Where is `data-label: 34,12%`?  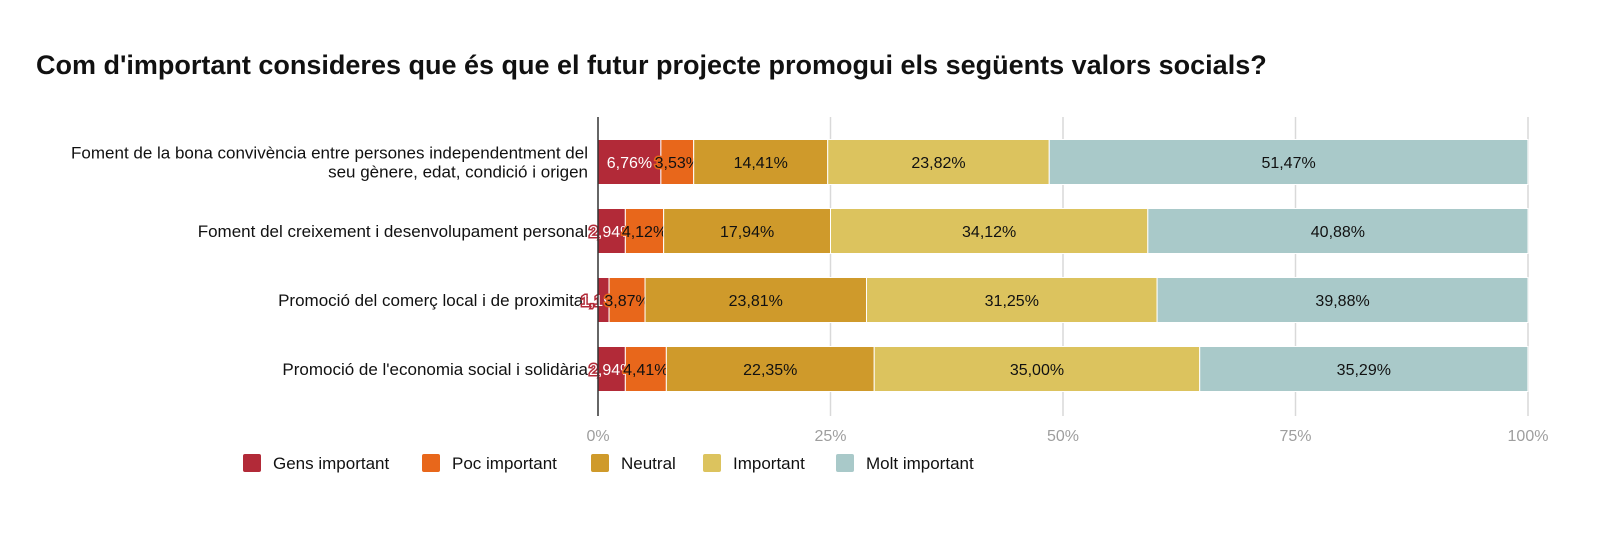
data-label: 34,12% is located at coordinates (989, 232).